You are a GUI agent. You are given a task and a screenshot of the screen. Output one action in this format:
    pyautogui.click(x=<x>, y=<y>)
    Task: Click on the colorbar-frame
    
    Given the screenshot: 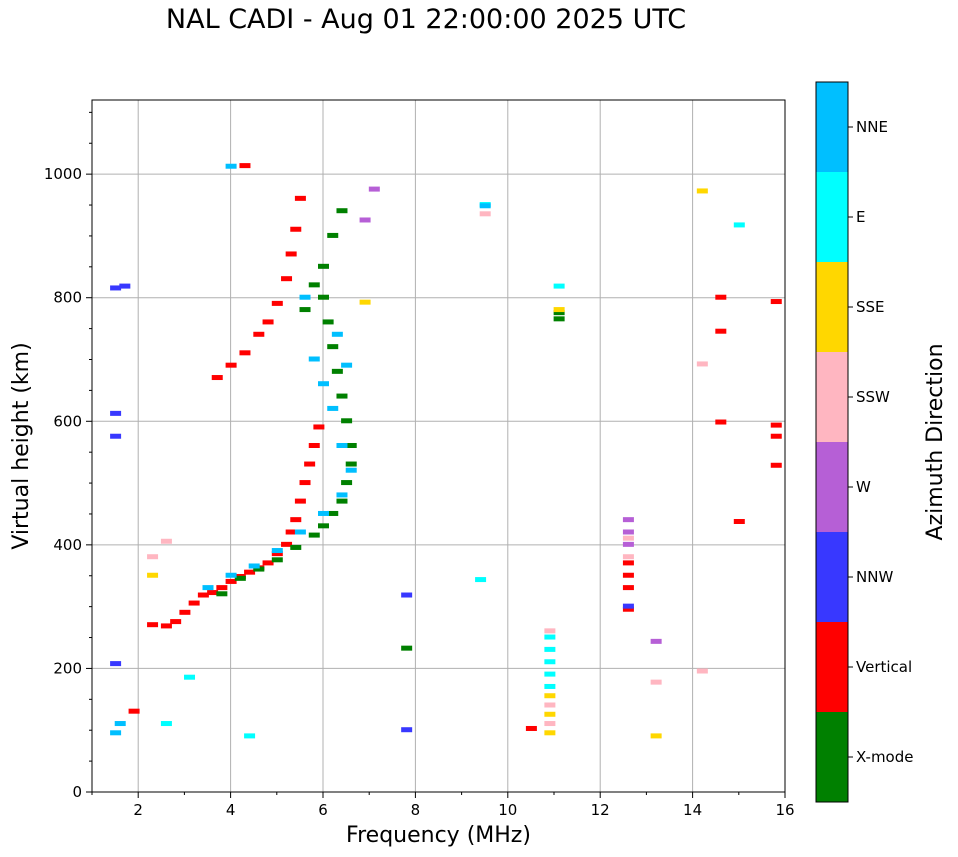 What is the action you would take?
    pyautogui.click(x=832, y=442)
    